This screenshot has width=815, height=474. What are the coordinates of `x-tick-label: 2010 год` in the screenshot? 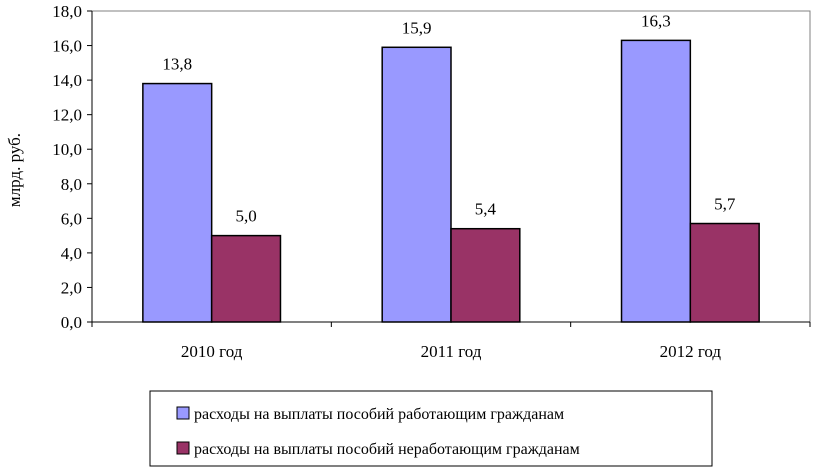 It's located at (212, 351).